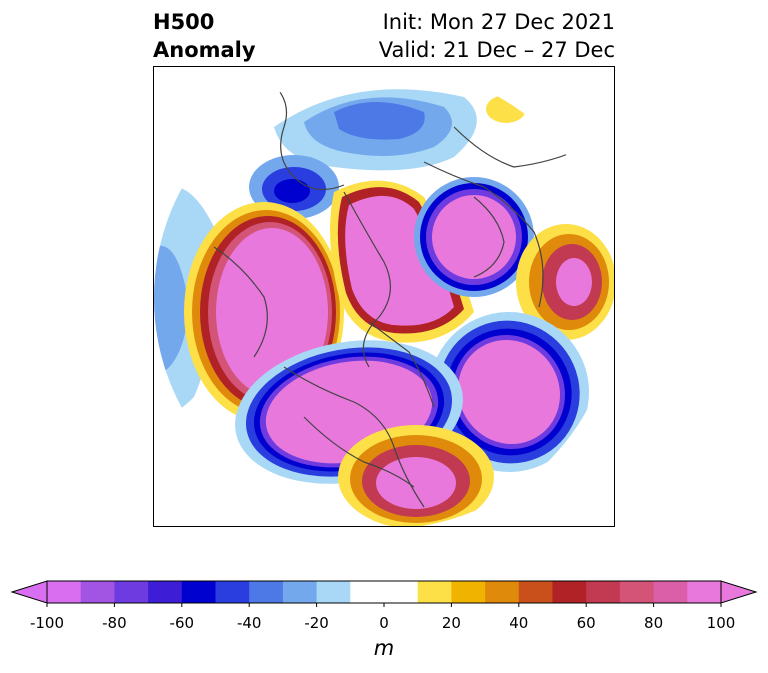 The height and width of the screenshot is (673, 768). I want to click on positive-anomaly-arctic, so click(402, 261).